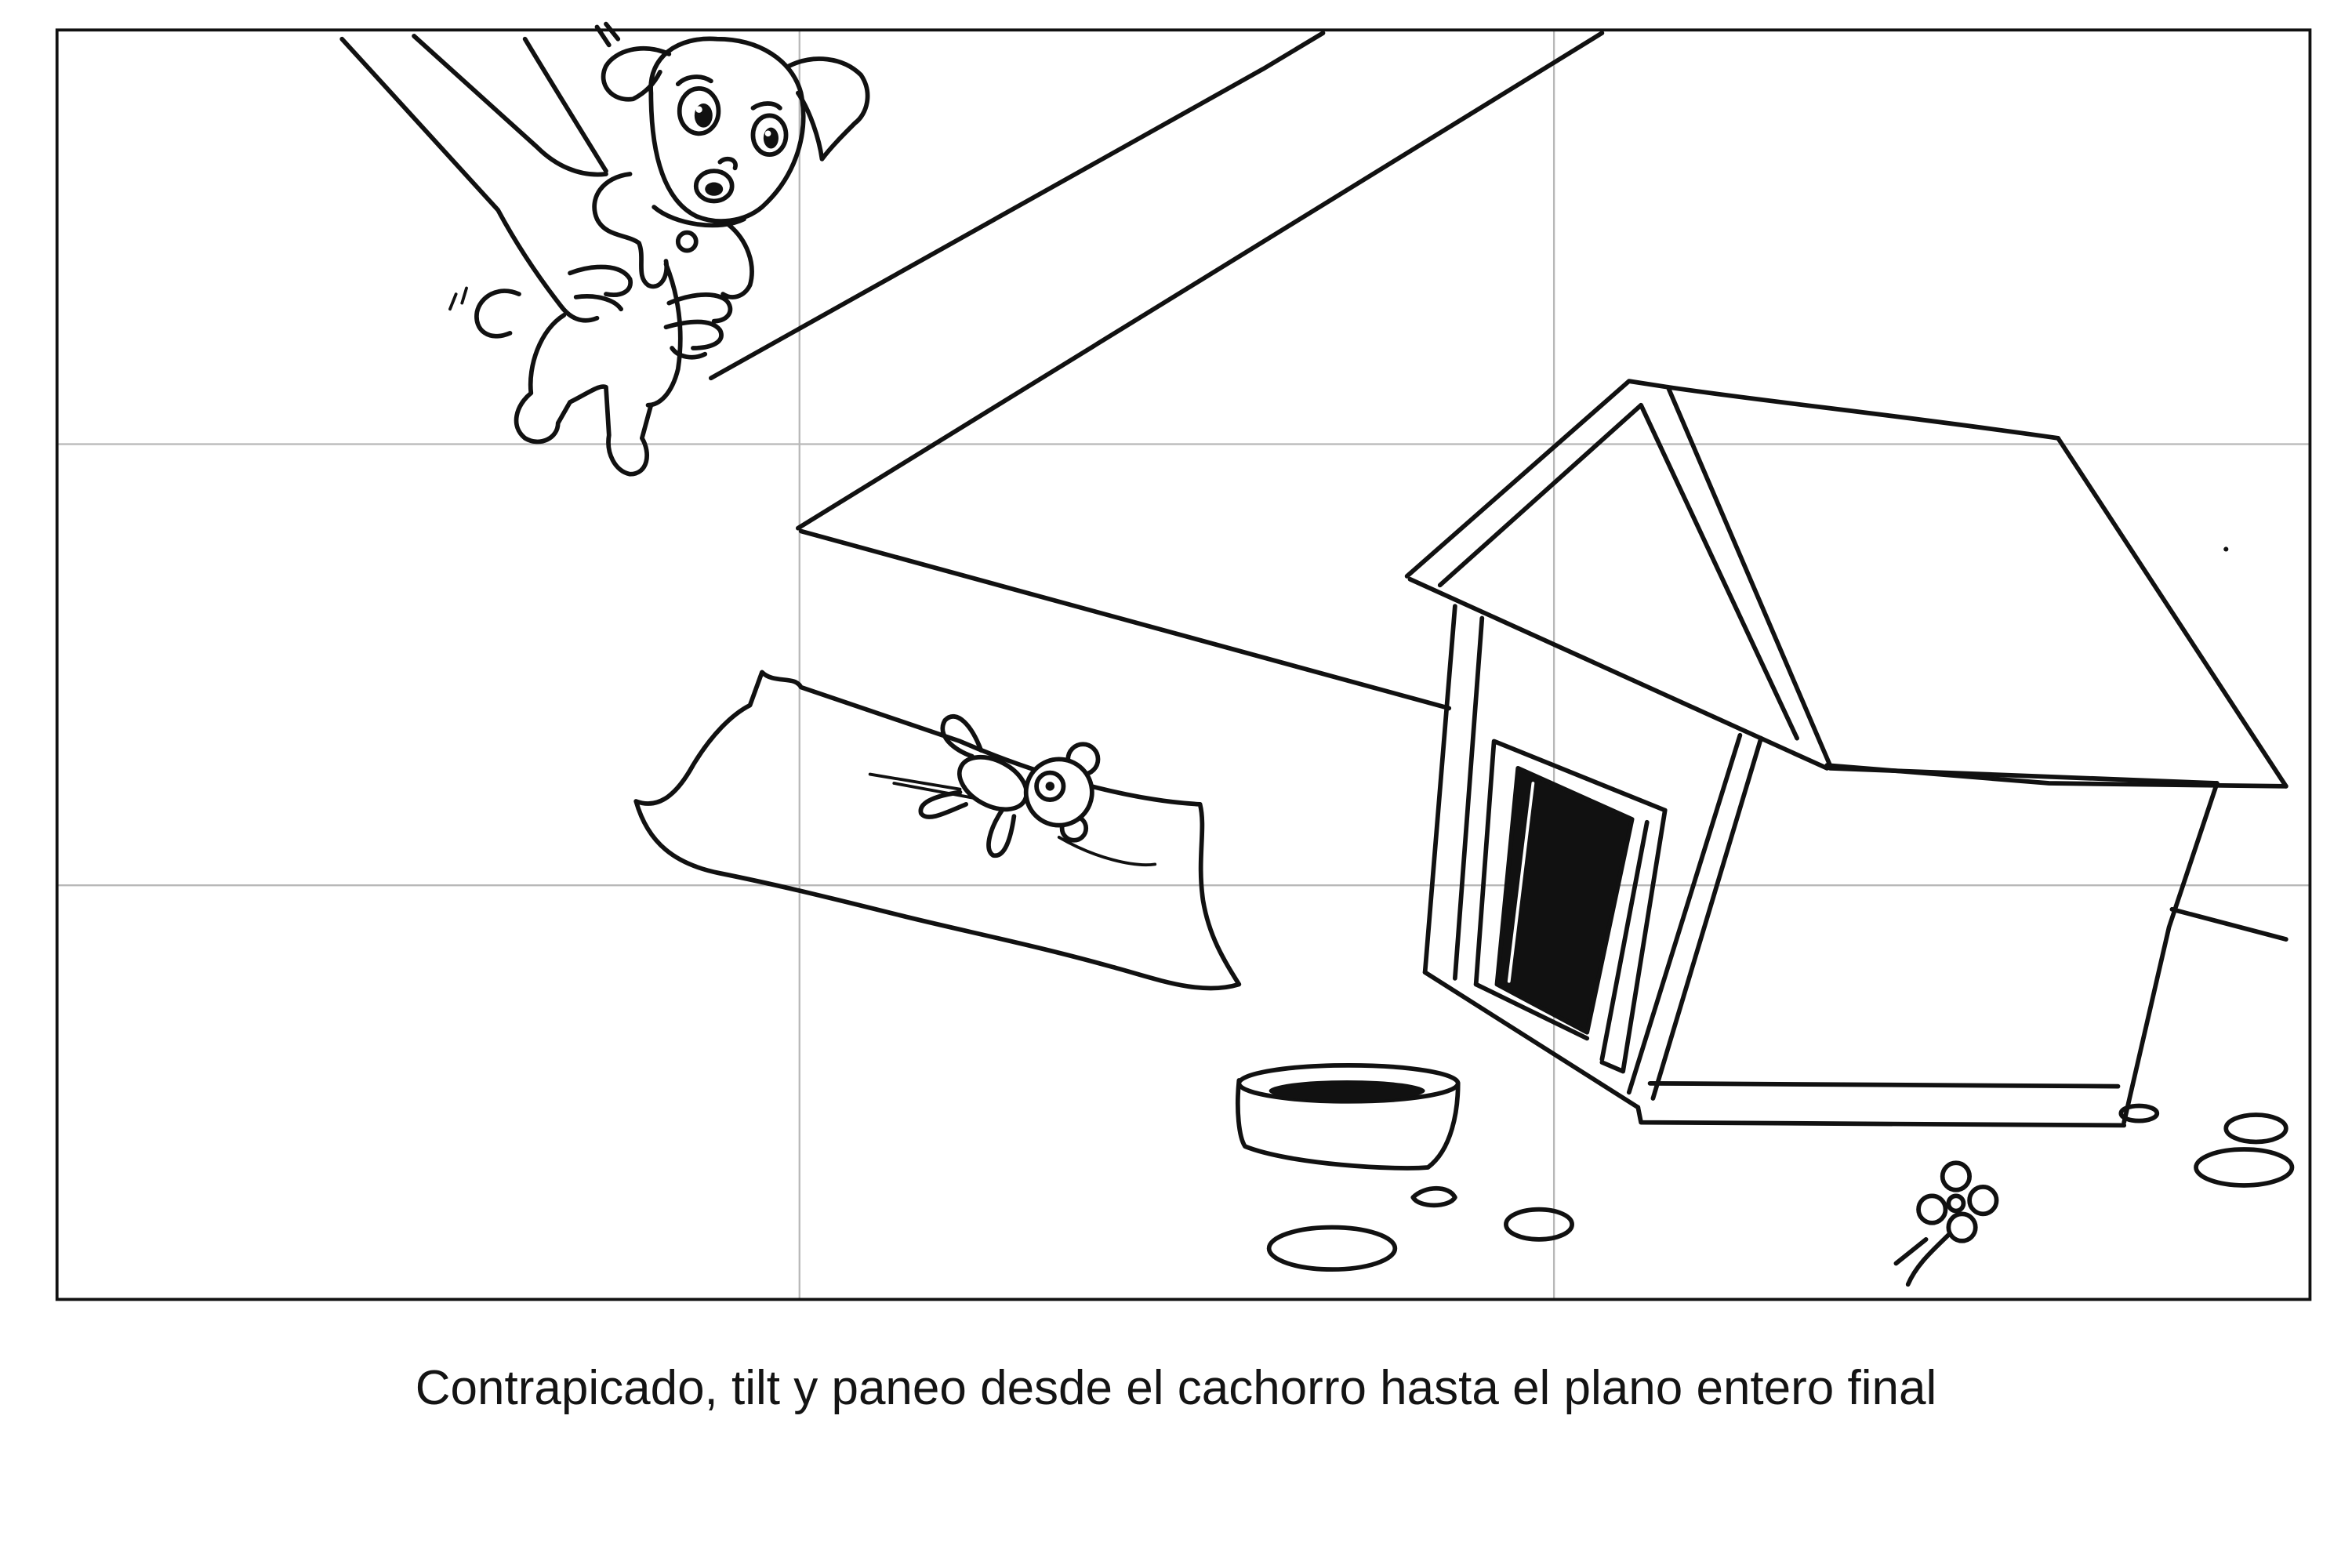  What do you see at coordinates (458, 298) in the screenshot?
I see `tail-motion-lines` at bounding box center [458, 298].